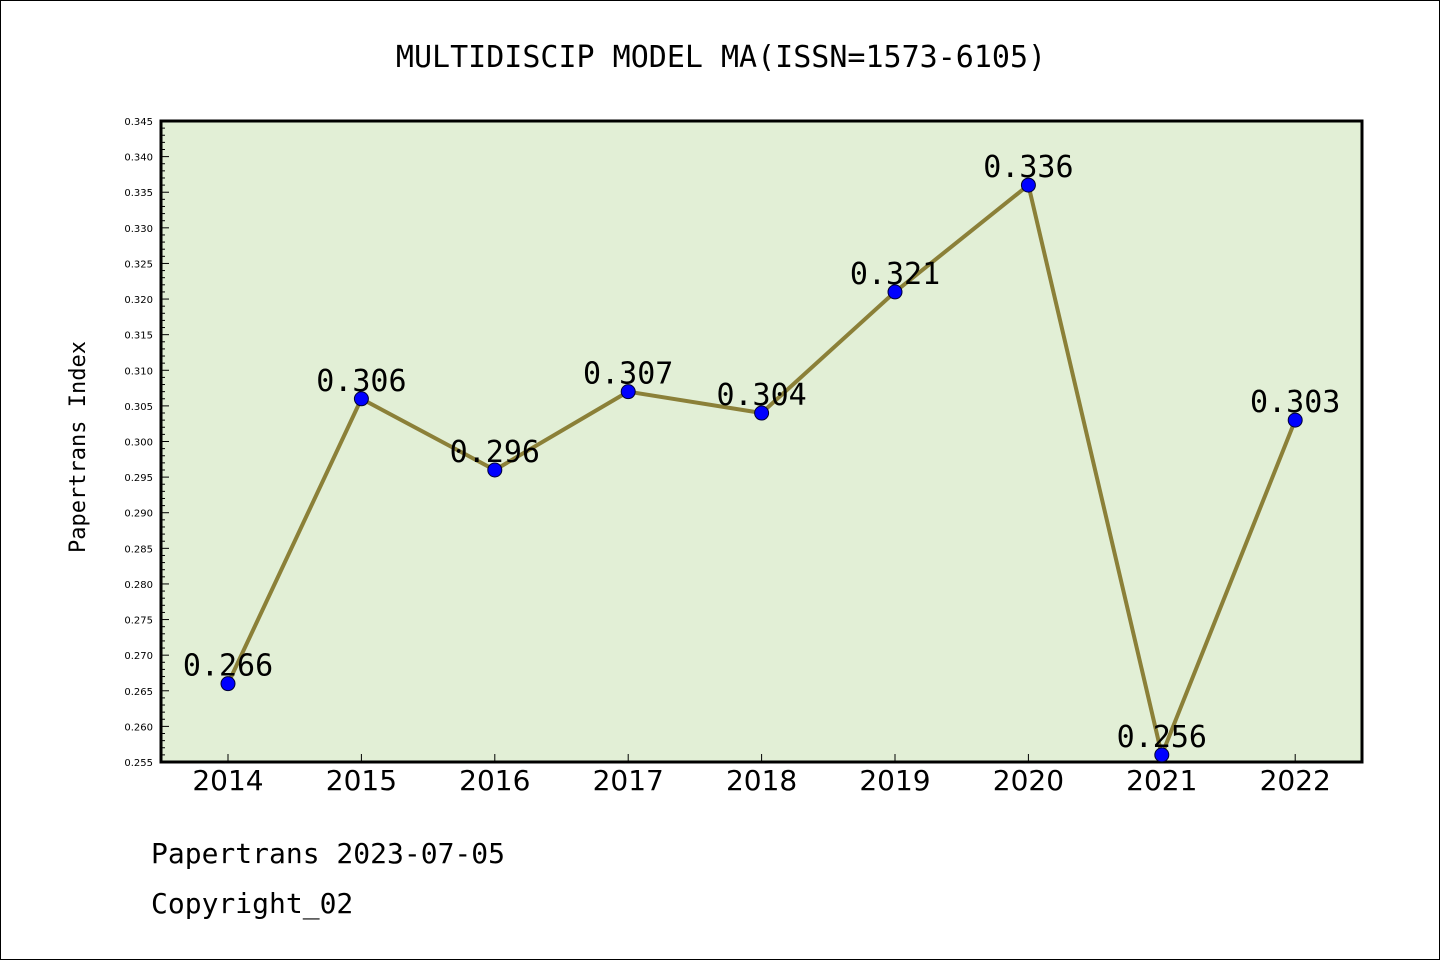  What do you see at coordinates (138, 336) in the screenshot?
I see `y-tick-label: 0.315` at bounding box center [138, 336].